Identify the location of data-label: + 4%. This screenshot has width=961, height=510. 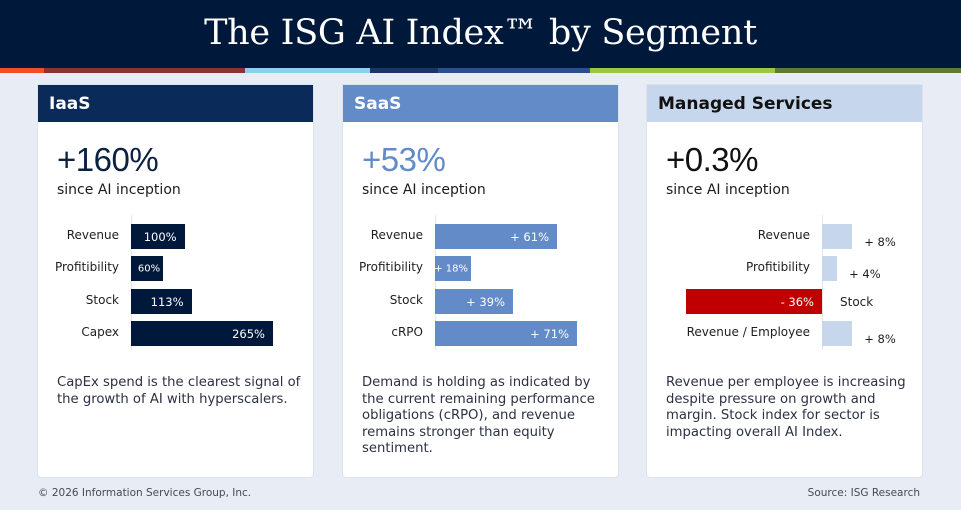
(865, 274).